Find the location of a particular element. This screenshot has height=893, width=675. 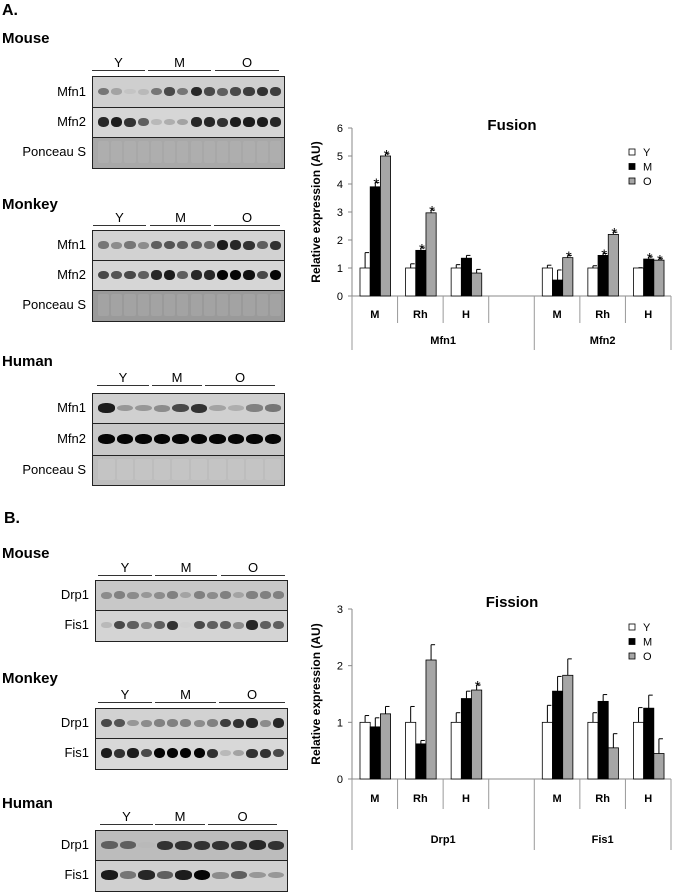

significance-marker: * is located at coordinates (478, 686).